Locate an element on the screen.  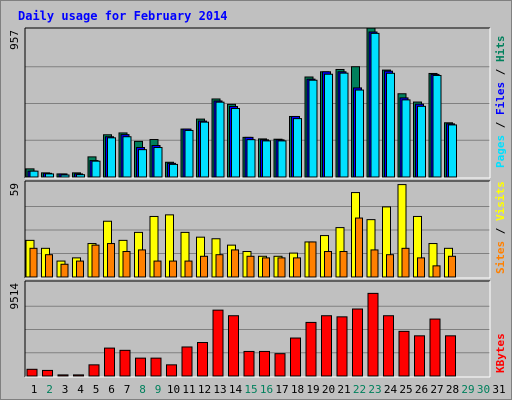
x-tick-label: 14 is located at coordinates (236, 389).